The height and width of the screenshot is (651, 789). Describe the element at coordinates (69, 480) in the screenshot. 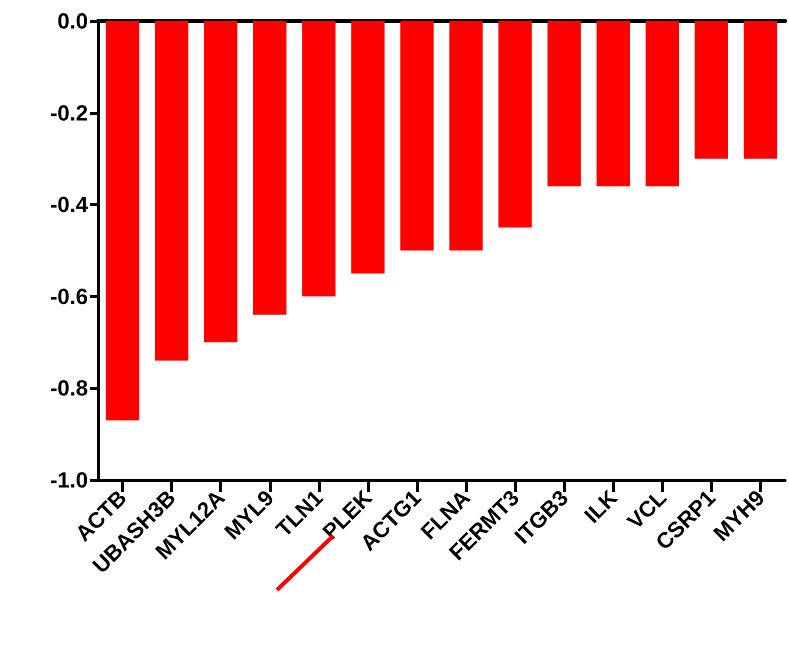

I see `y-tick-label: -1.0` at that location.